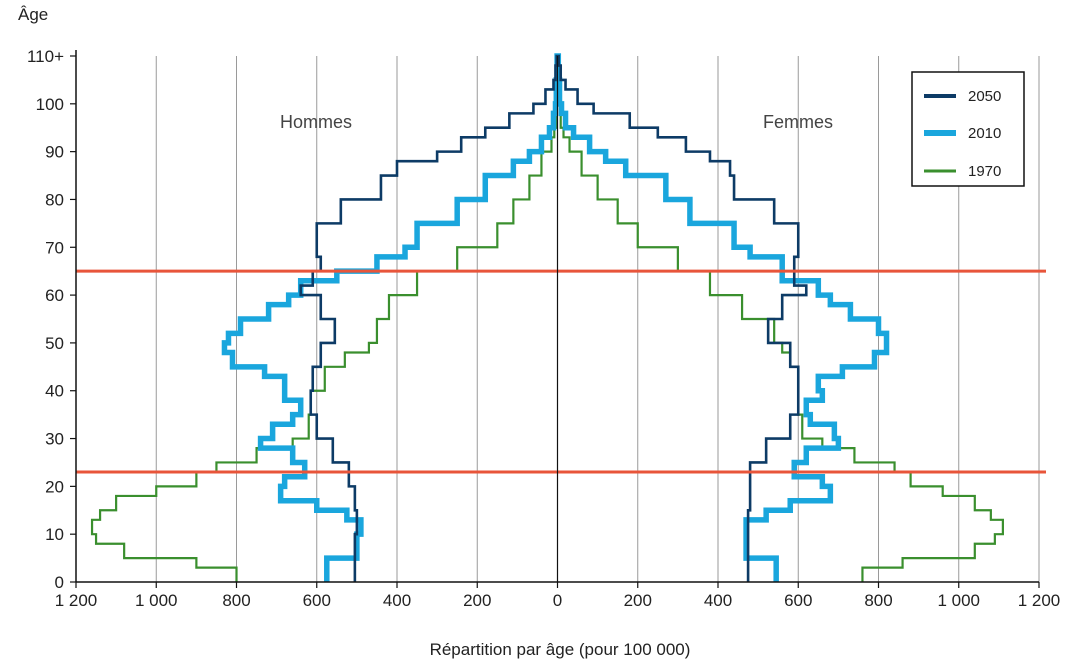  I want to click on y-tick-label-2: 20, so click(54, 486).